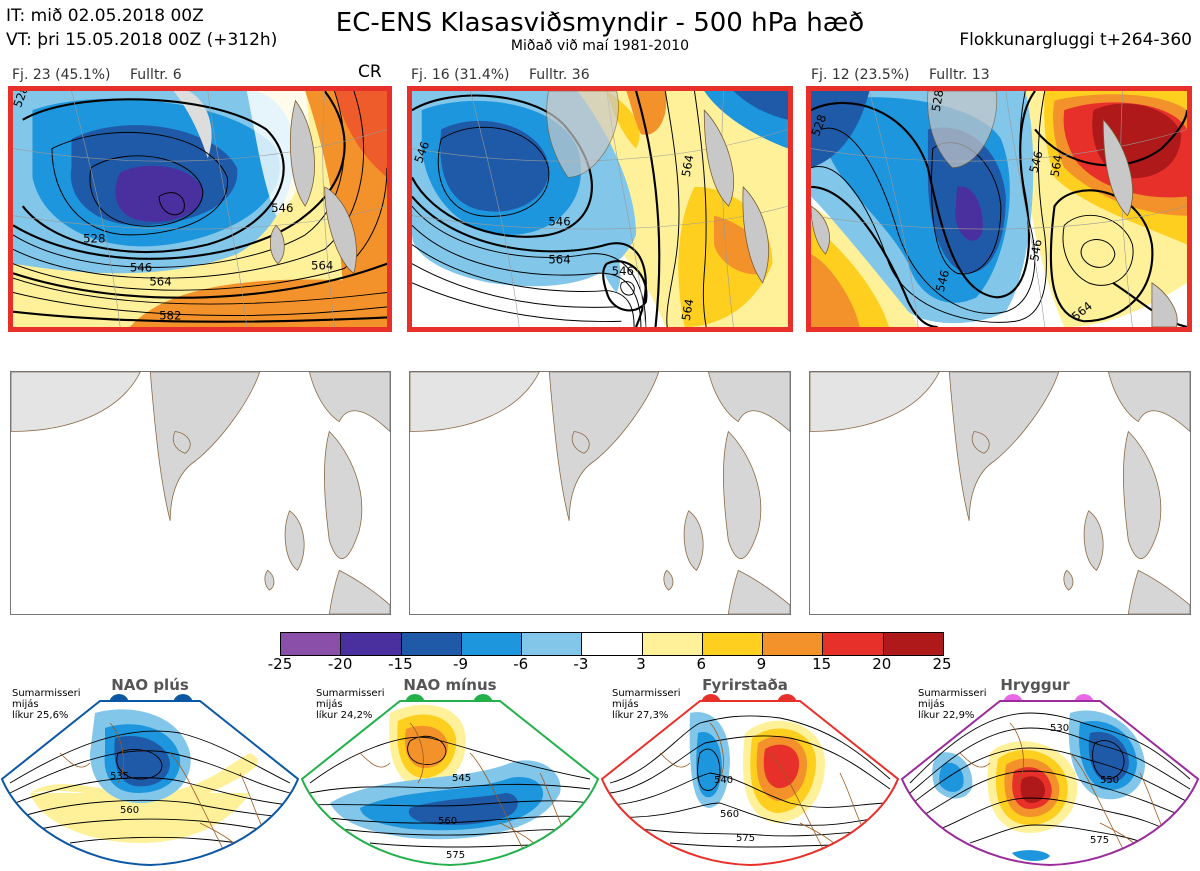 This screenshot has height=871, width=1200. What do you see at coordinates (1050, 783) in the screenshot?
I see `regime-4-diagram: 530 550 575` at bounding box center [1050, 783].